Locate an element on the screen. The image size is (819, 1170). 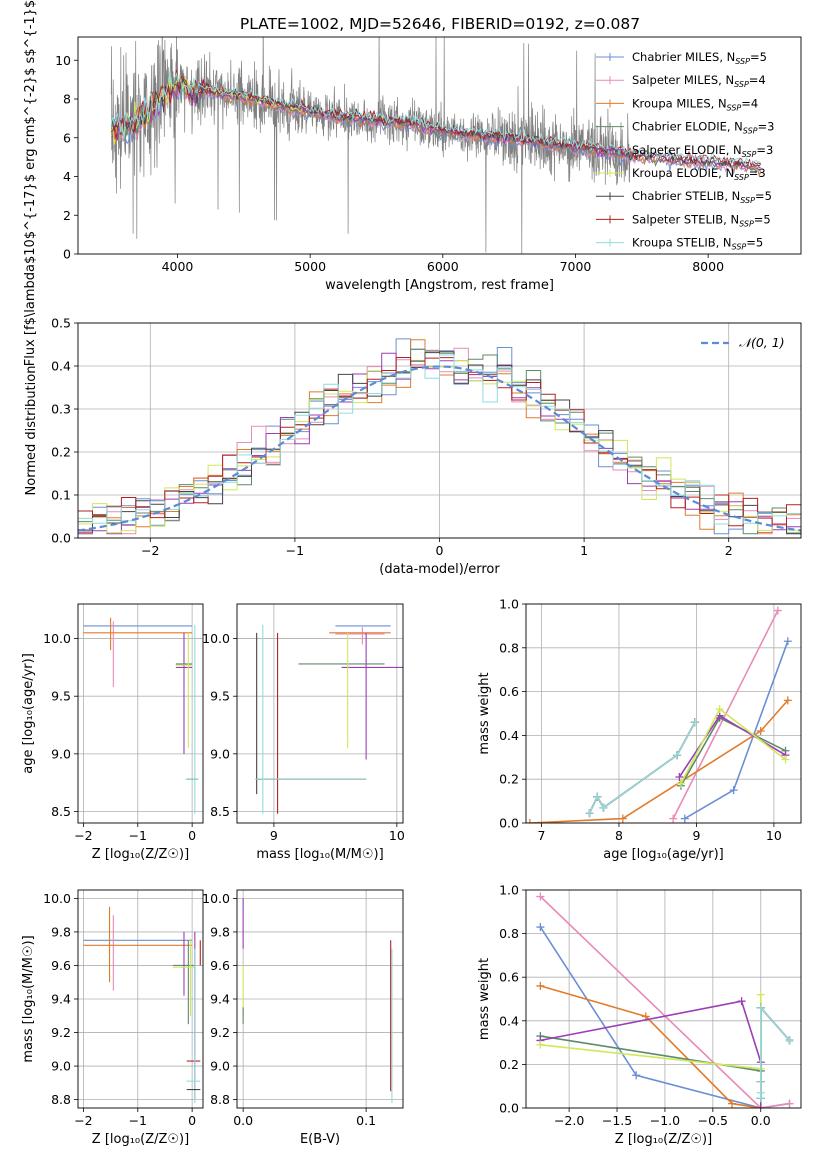
y-tick-label: 9.8 is located at coordinates (220, 931).